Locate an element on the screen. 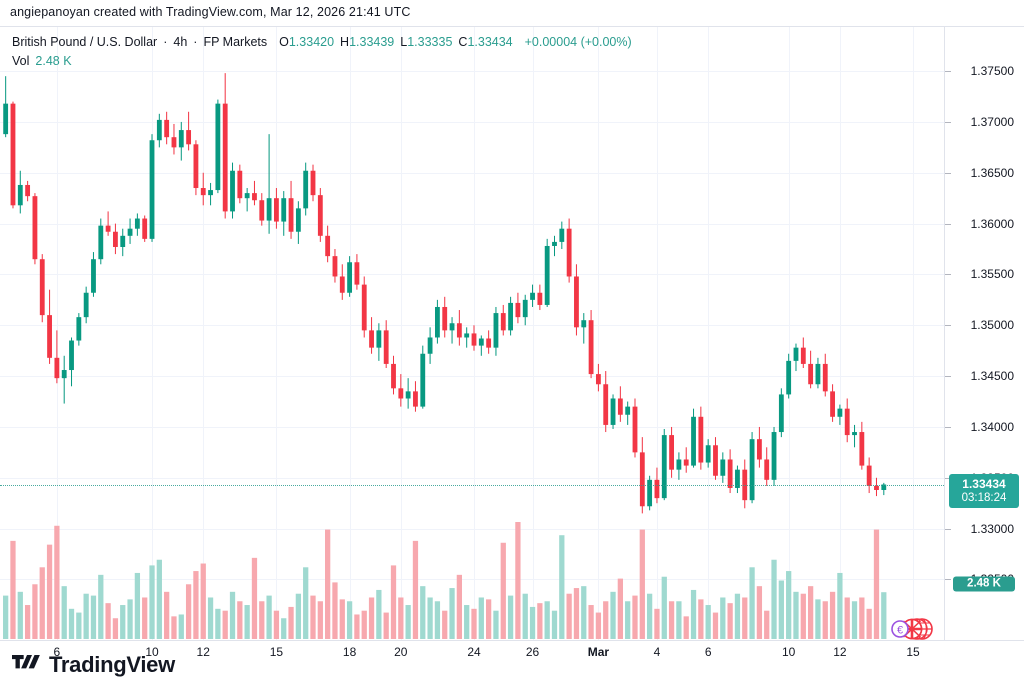 This screenshot has height=698, width=1024. legend-close-label: C is located at coordinates (463, 42).